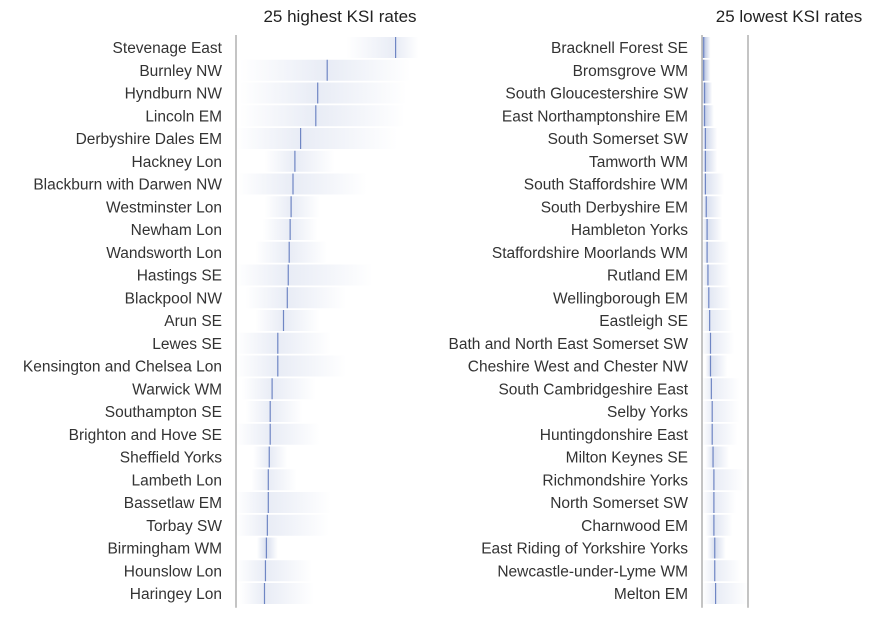 This screenshot has height=618, width=875. What do you see at coordinates (584, 549) in the screenshot?
I see `category-label-low-23: East Riding of Yorkshire Yorks` at bounding box center [584, 549].